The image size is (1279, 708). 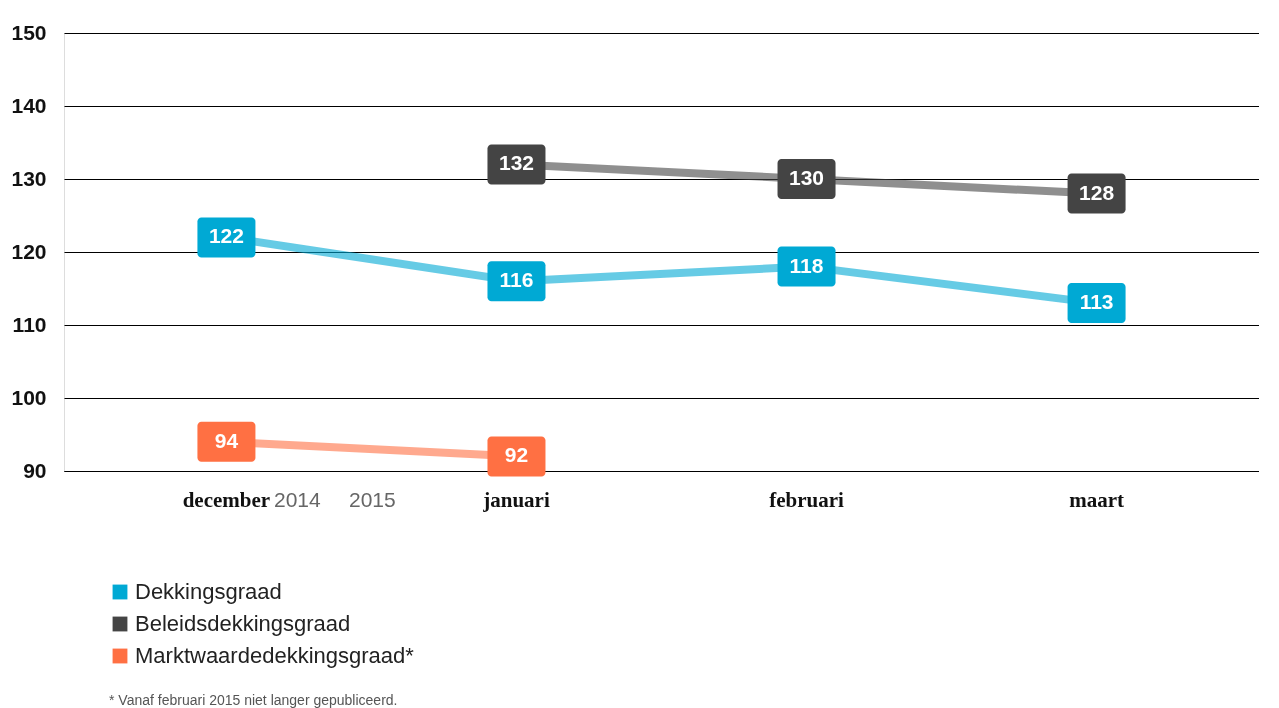 I want to click on y-tick-label: 110, so click(x=29, y=324).